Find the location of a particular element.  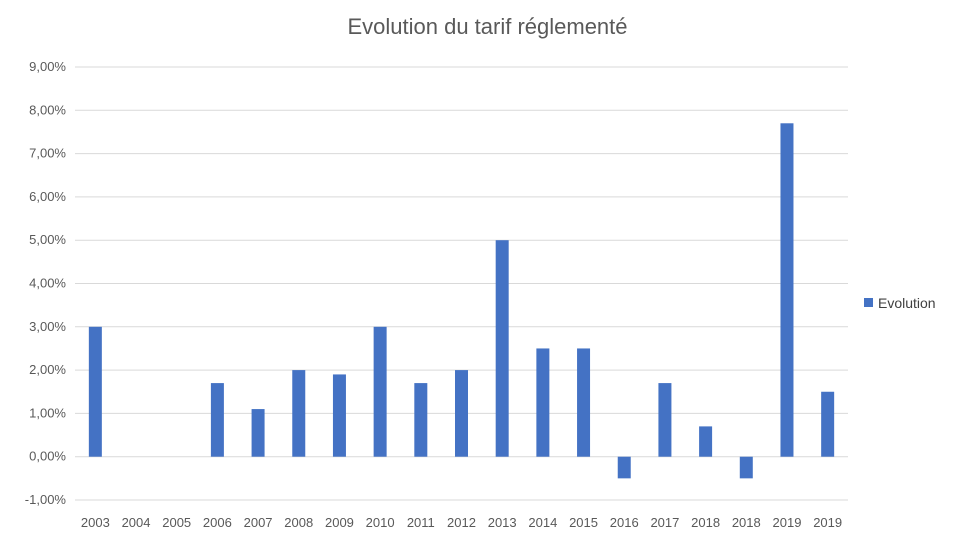

bar-2006 is located at coordinates (217, 420).